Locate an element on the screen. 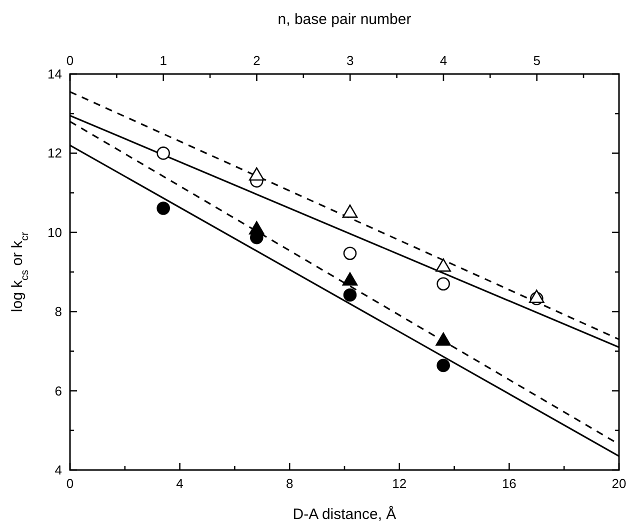 The width and height of the screenshot is (627, 527). x2-tick-label: 5 is located at coordinates (536, 60).